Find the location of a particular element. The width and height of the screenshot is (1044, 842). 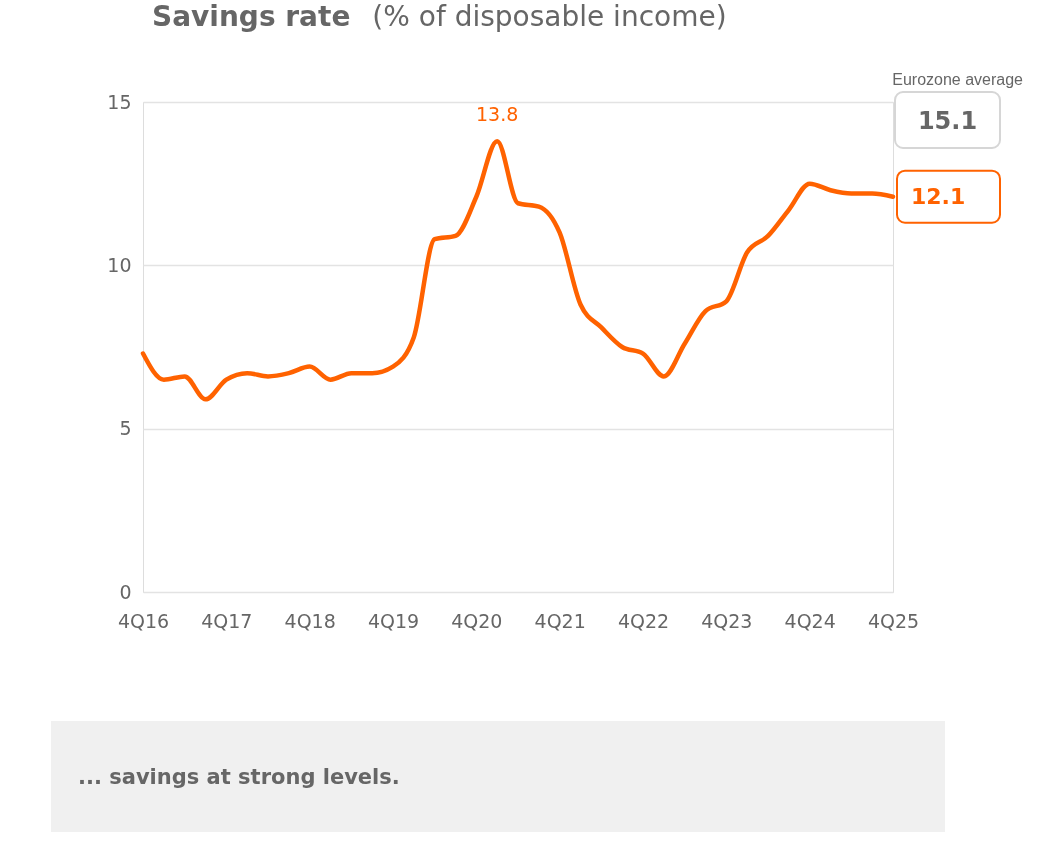

chart-subtitle: (% of disposable income) is located at coordinates (549, 16).